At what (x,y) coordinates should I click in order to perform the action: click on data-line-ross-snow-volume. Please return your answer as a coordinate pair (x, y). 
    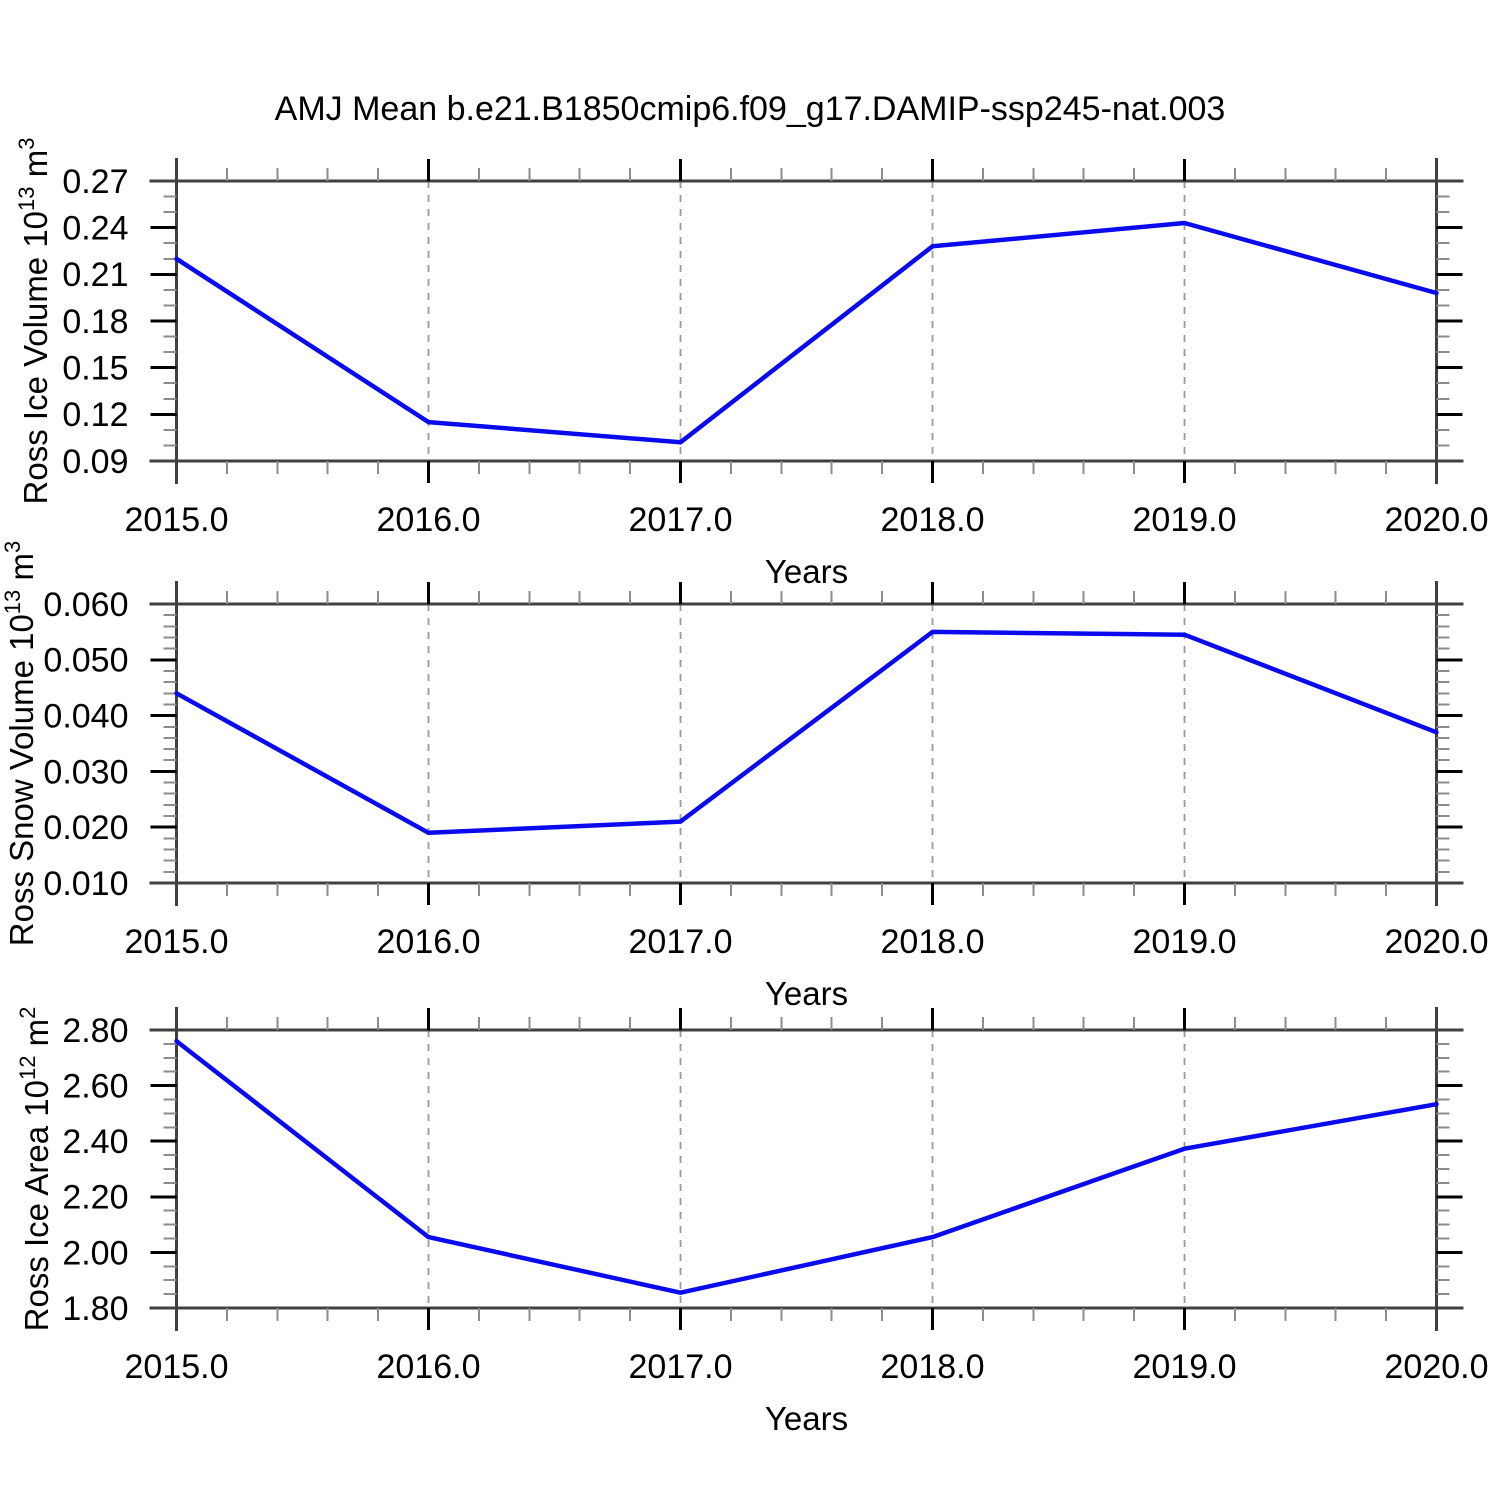
    Looking at the image, I should click on (806, 732).